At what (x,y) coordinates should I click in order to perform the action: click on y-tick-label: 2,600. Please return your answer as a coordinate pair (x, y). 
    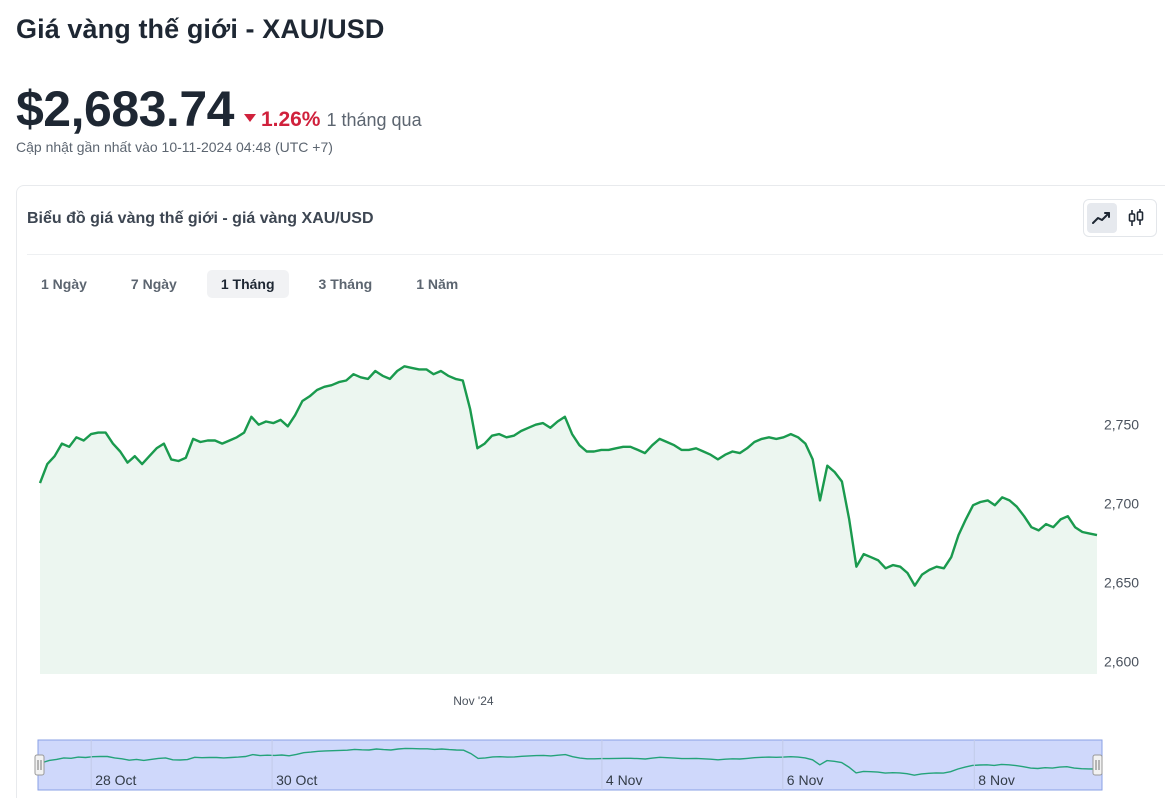
    Looking at the image, I should click on (1121, 661).